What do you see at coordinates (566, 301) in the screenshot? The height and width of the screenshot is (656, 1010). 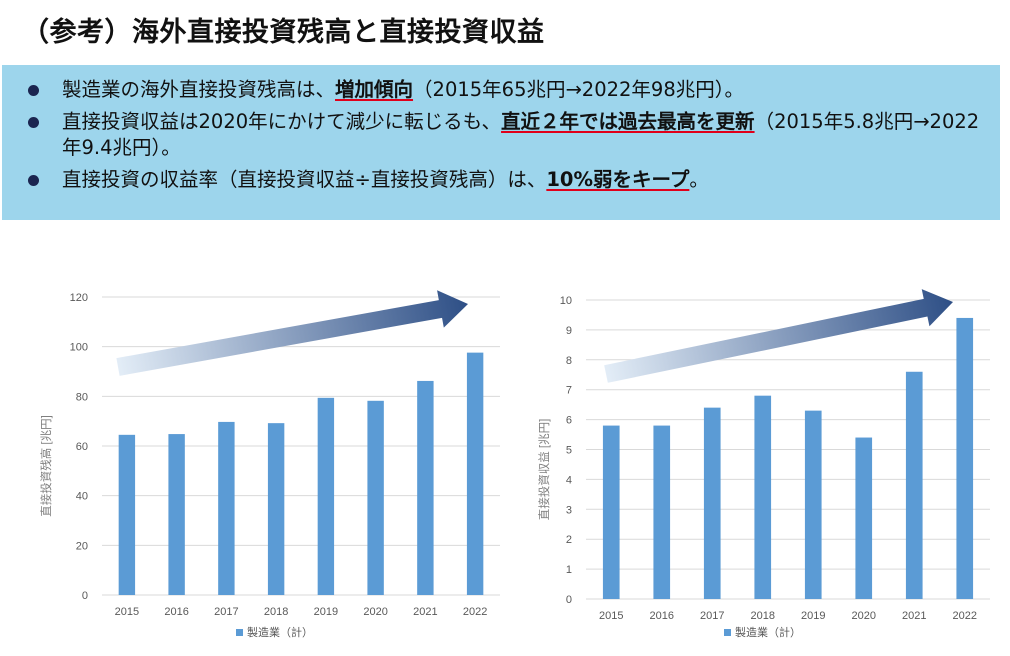 I see `y-tick-label: 10` at bounding box center [566, 301].